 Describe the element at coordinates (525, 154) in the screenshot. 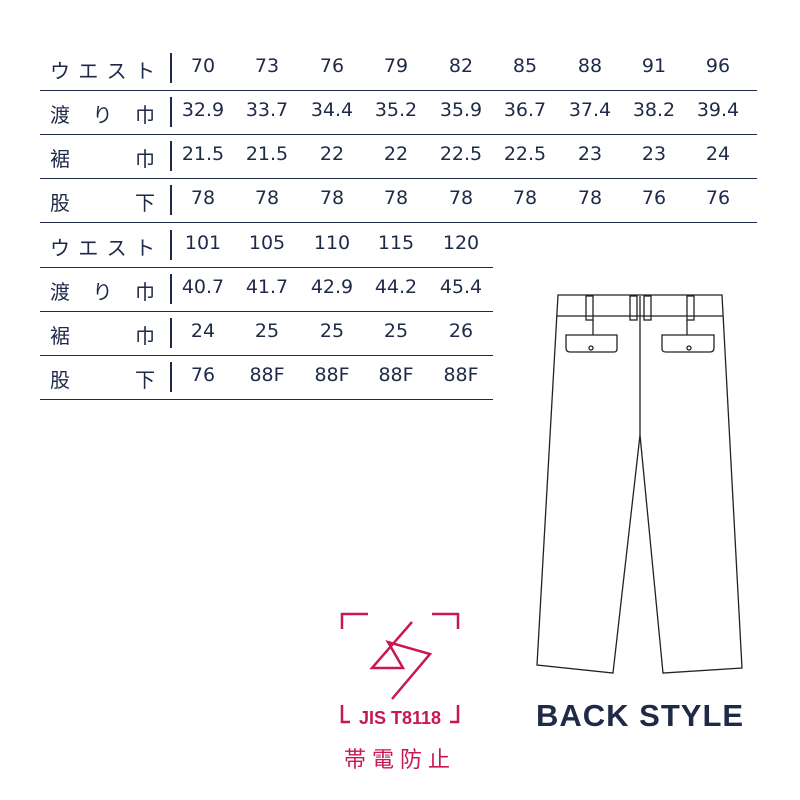

I see `table-cell: 22.5` at that location.